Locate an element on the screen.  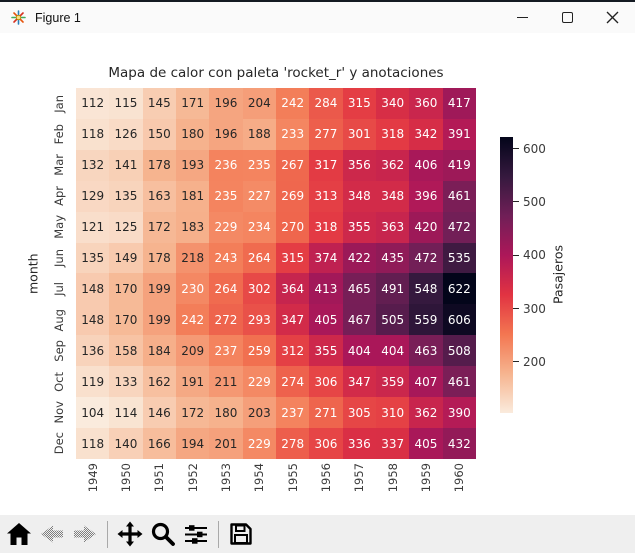
configure-subplots-button is located at coordinates (196, 534).